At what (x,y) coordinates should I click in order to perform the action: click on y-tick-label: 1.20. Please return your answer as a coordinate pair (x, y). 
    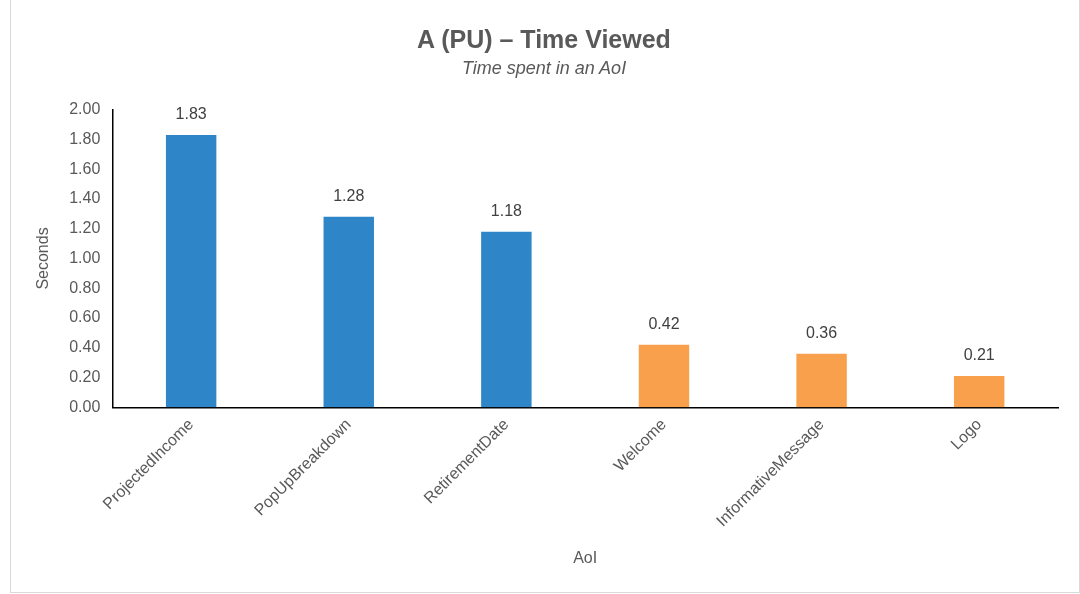
    Looking at the image, I should click on (85, 228).